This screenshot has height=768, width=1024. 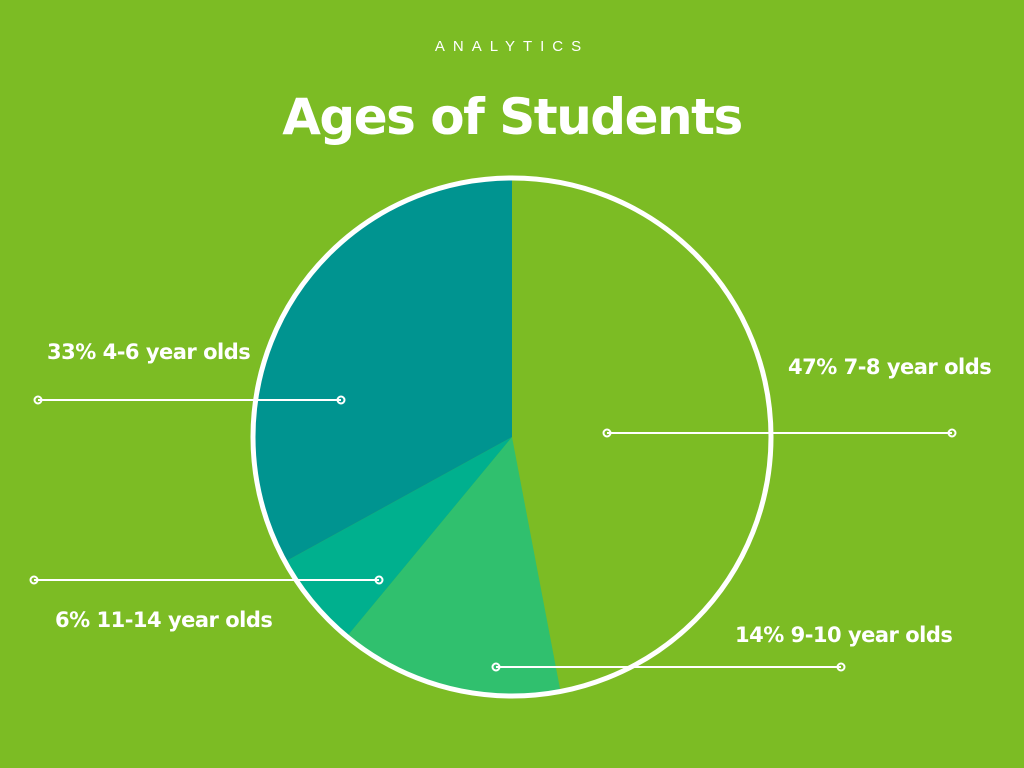 I want to click on section-kicker: ANALYTICS, so click(x=512, y=46).